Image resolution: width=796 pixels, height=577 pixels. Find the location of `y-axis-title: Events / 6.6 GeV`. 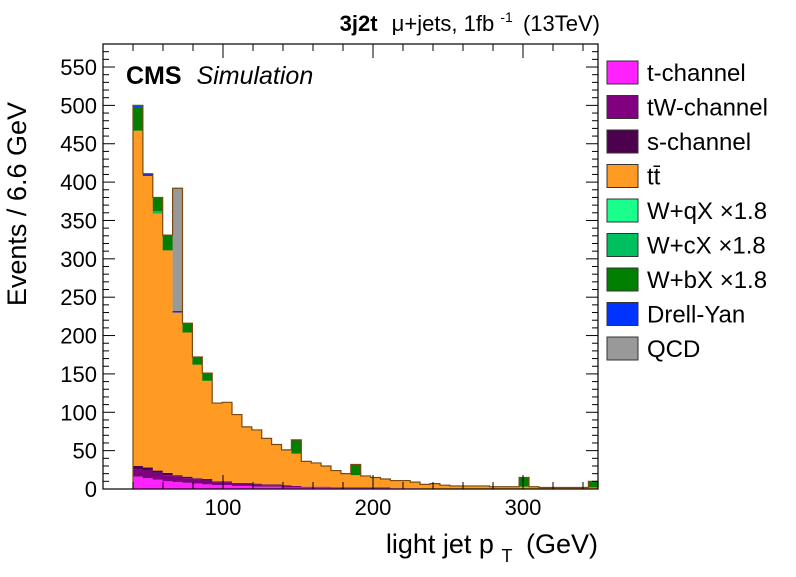

y-axis-title: Events / 6.6 GeV is located at coordinates (17, 204).